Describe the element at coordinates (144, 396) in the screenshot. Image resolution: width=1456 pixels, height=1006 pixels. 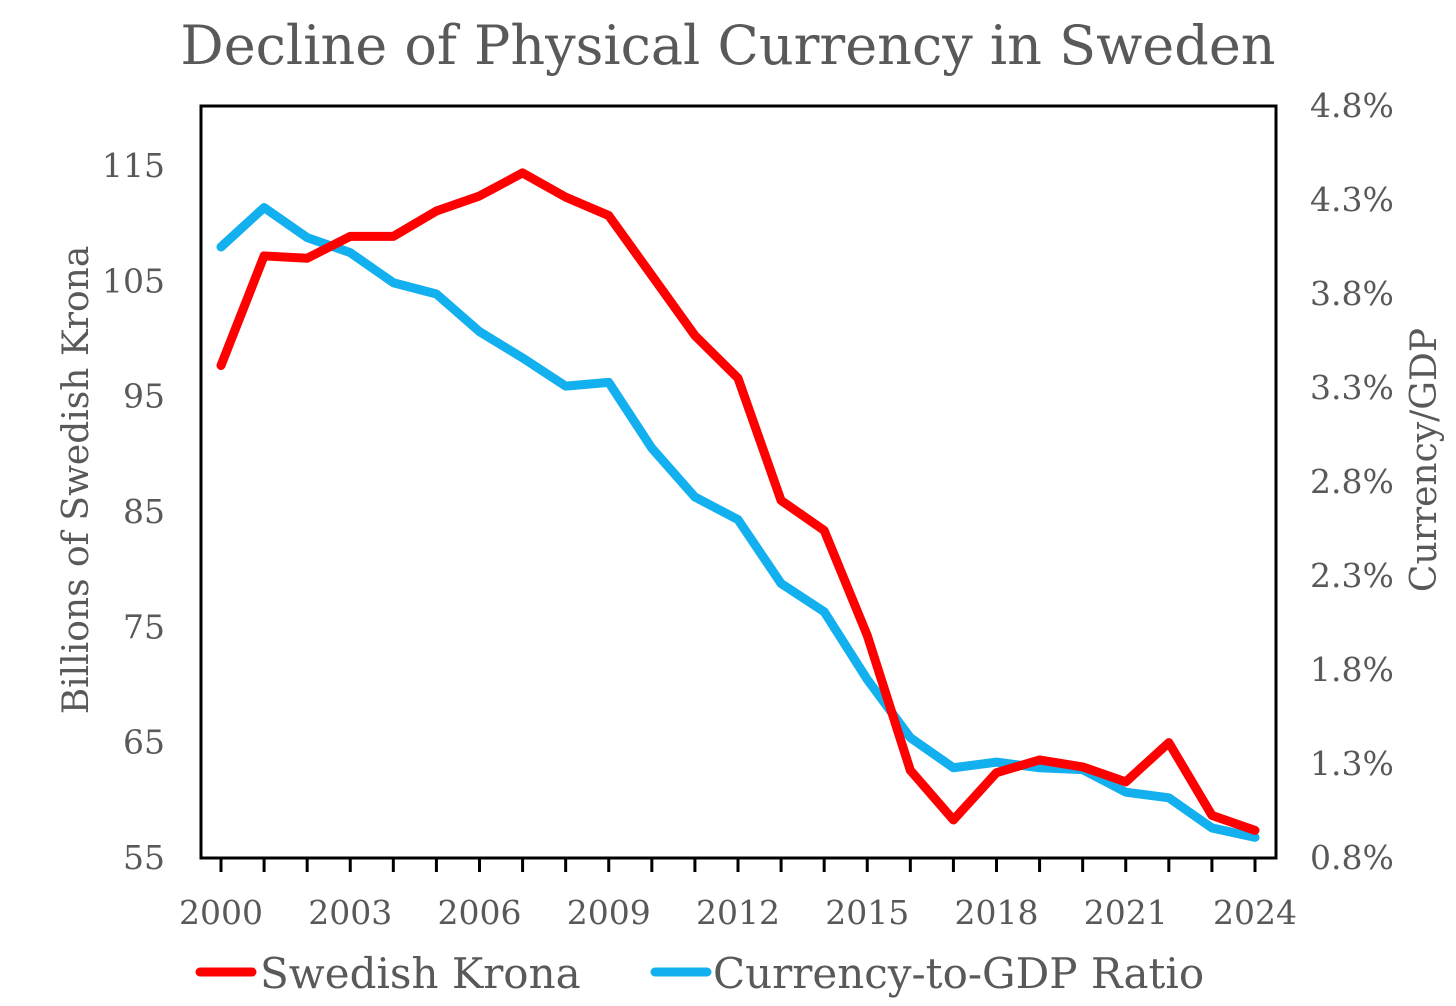
I see `y-tick-label: 95` at that location.